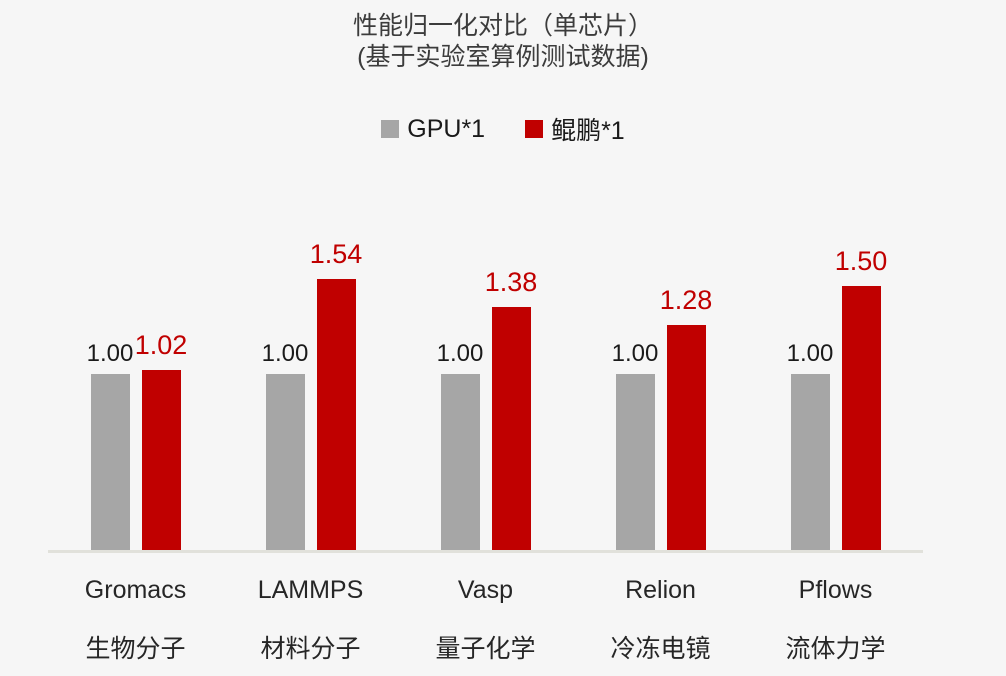 The width and height of the screenshot is (1006, 676). Describe the element at coordinates (511, 282) in the screenshot. I see `bar-value-label-kunpeng: 1.38` at that location.